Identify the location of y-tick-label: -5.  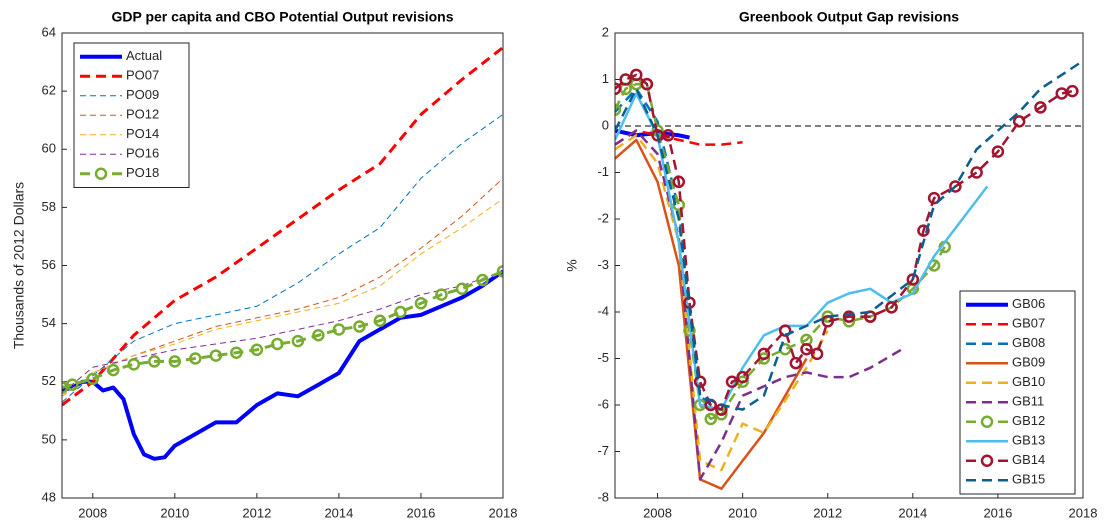
(603, 357).